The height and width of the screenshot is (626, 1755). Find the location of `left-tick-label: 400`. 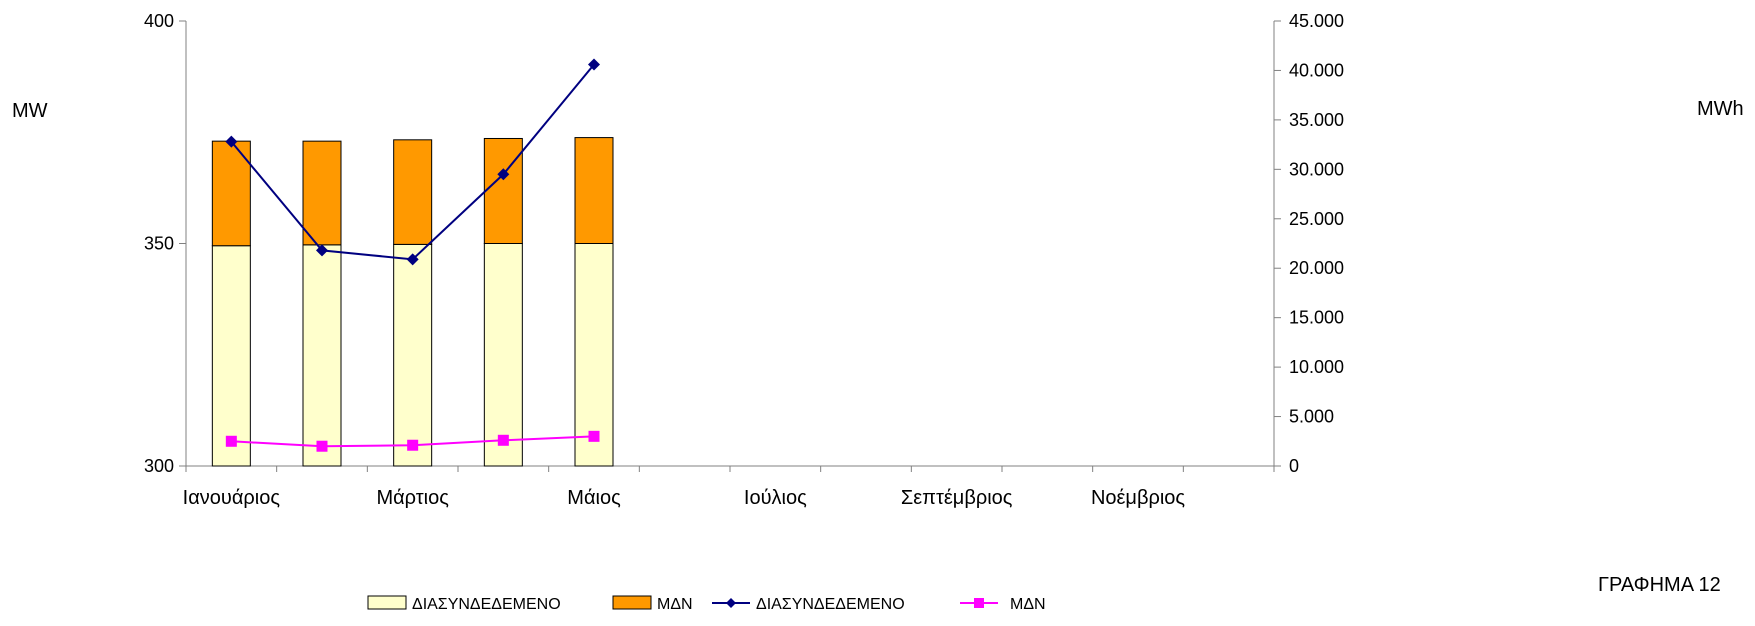

left-tick-label: 400 is located at coordinates (159, 21).